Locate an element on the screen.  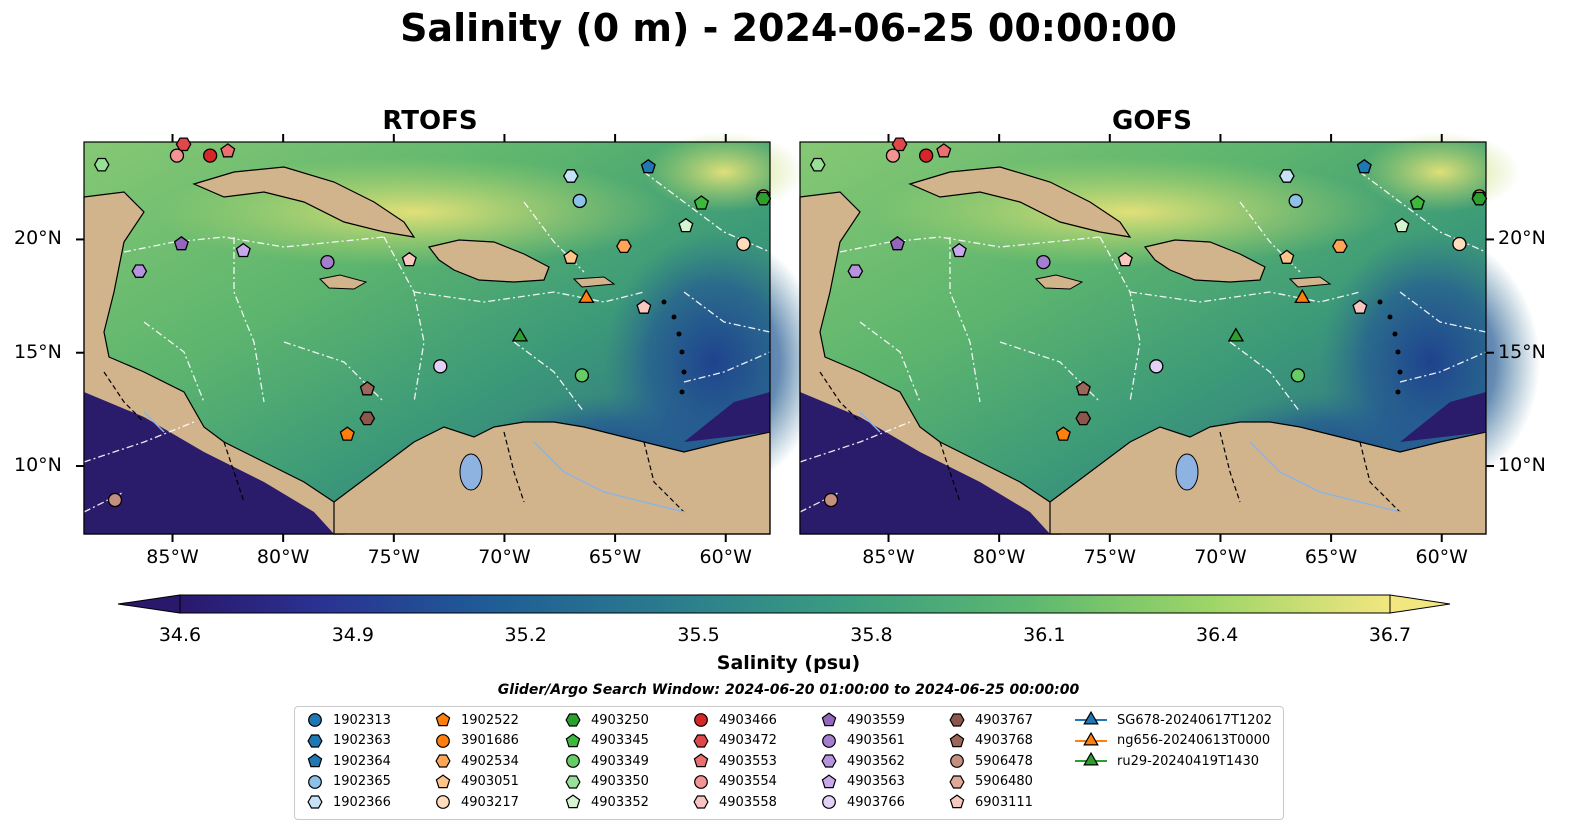
colorbar-tick-label: 36.4 is located at coordinates (1217, 635).